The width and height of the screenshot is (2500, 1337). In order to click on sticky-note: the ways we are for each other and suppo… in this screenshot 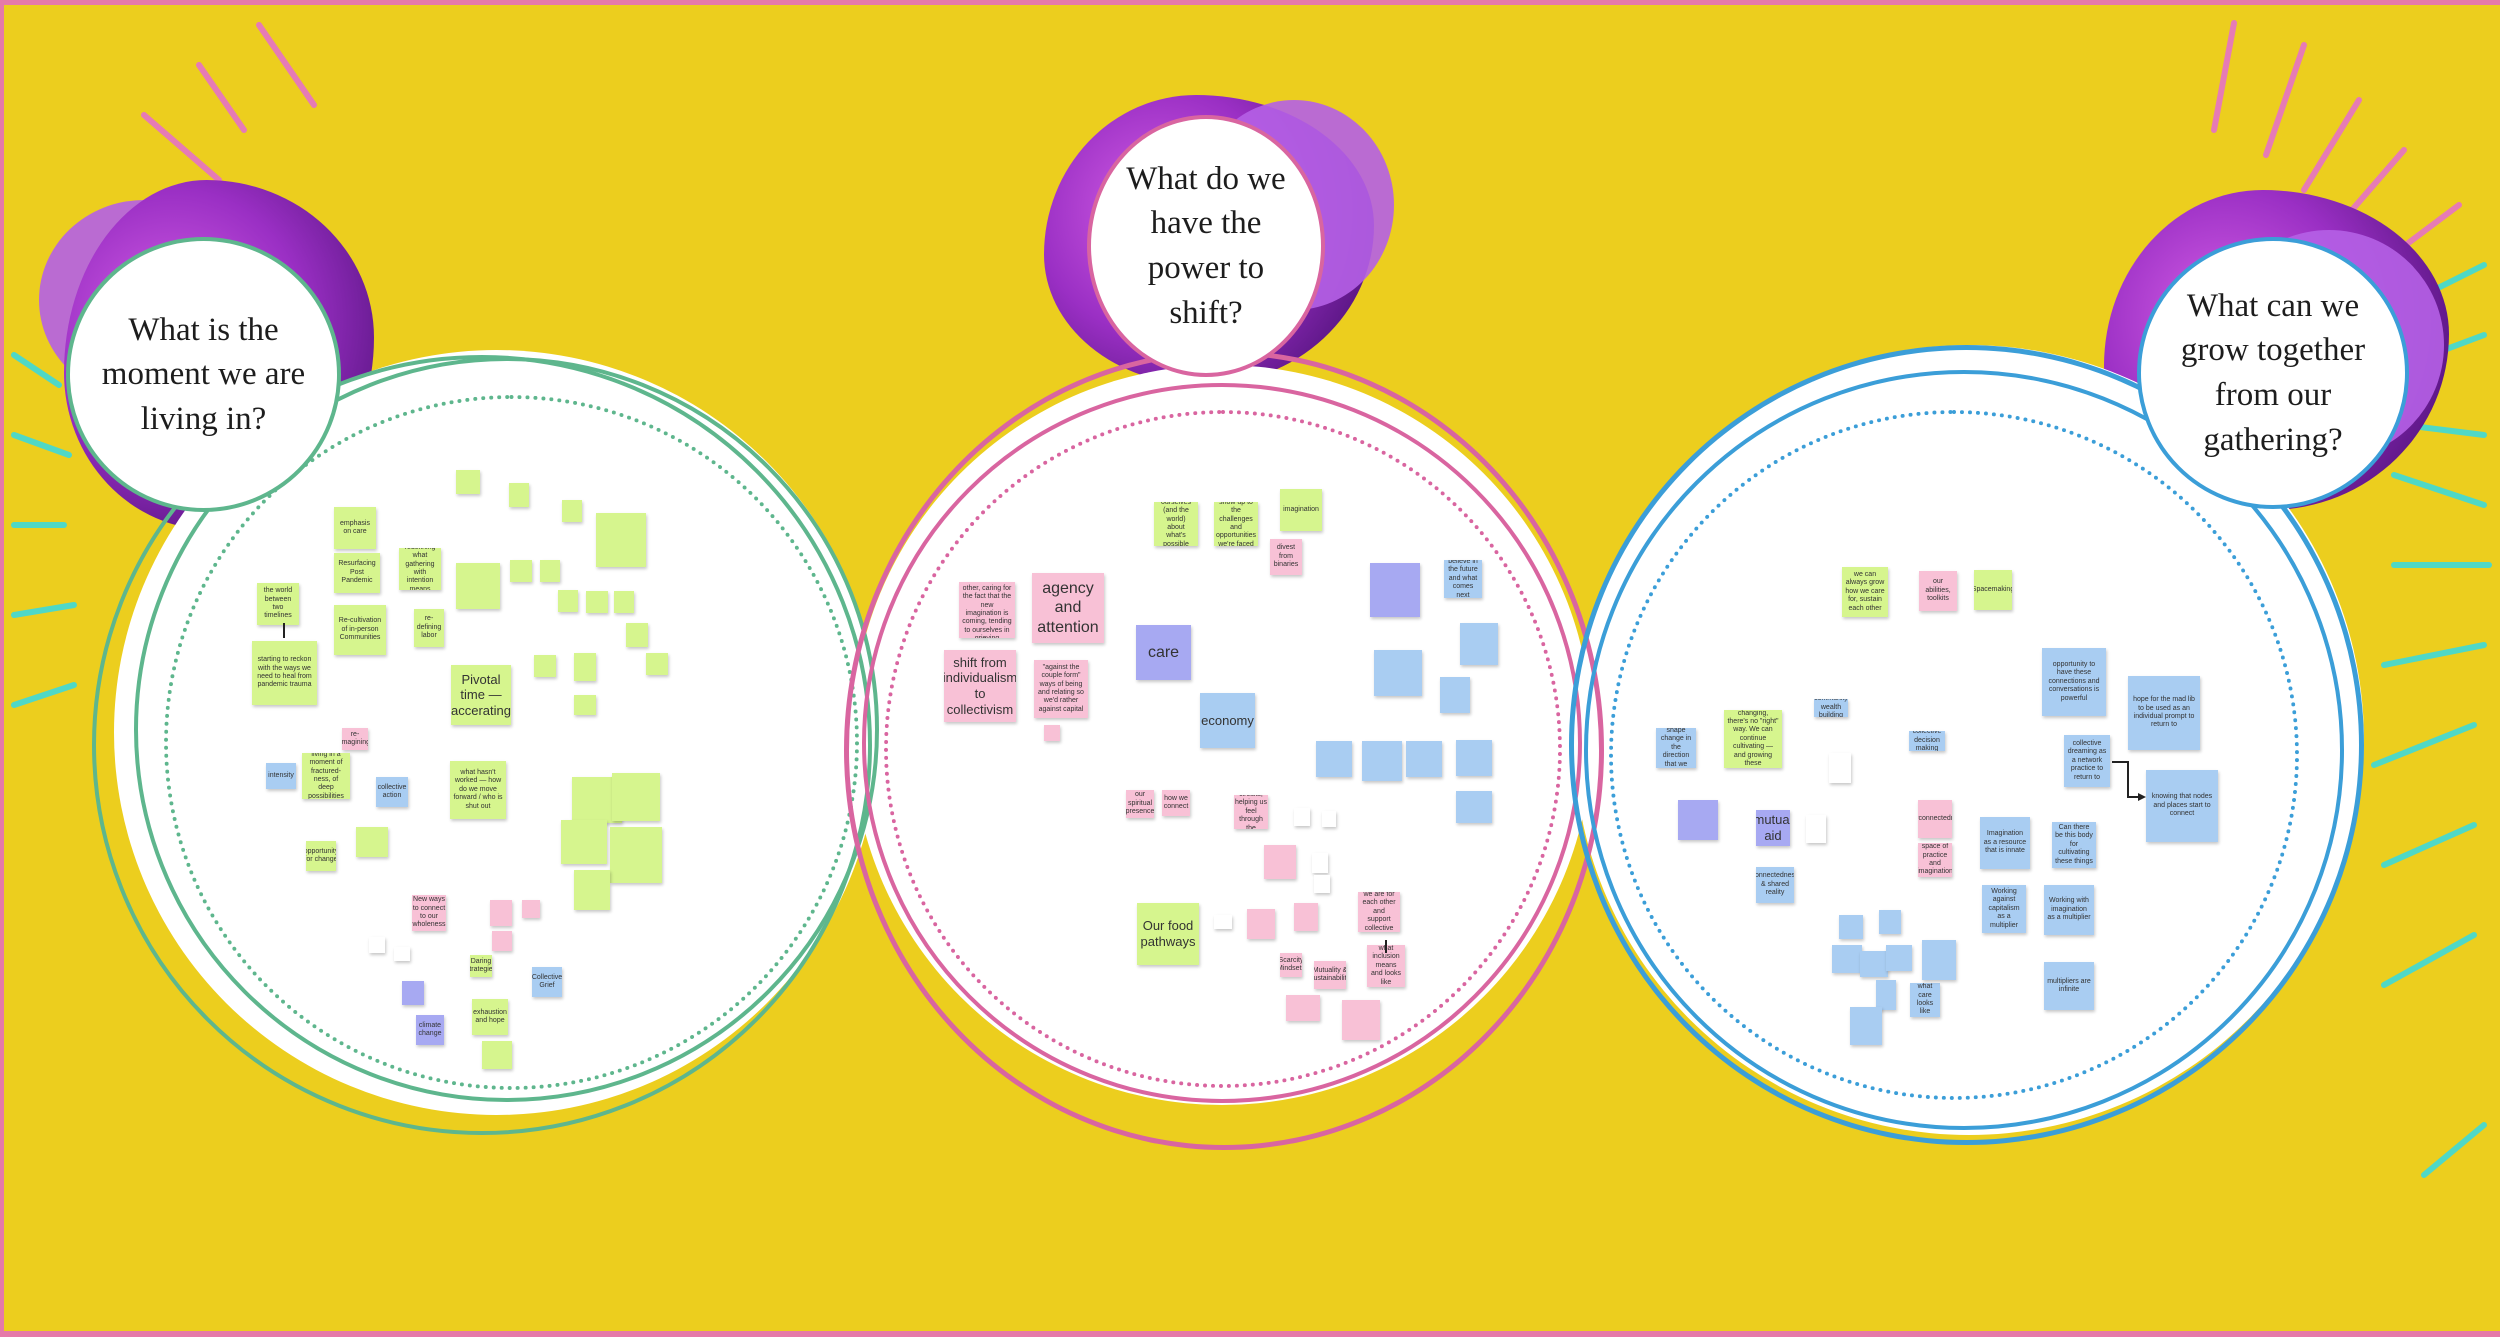, I will do `click(1379, 912)`.